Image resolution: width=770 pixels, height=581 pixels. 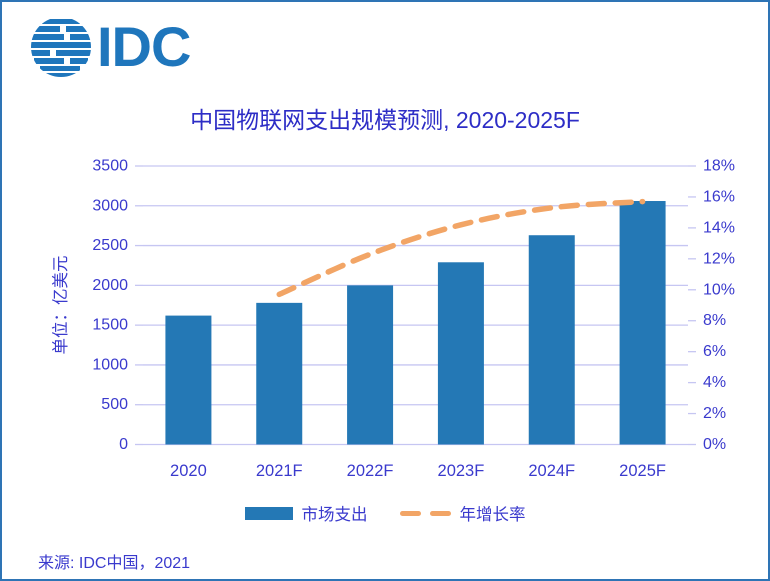 What do you see at coordinates (719, 289) in the screenshot?
I see `right-tick-label: 10%` at bounding box center [719, 289].